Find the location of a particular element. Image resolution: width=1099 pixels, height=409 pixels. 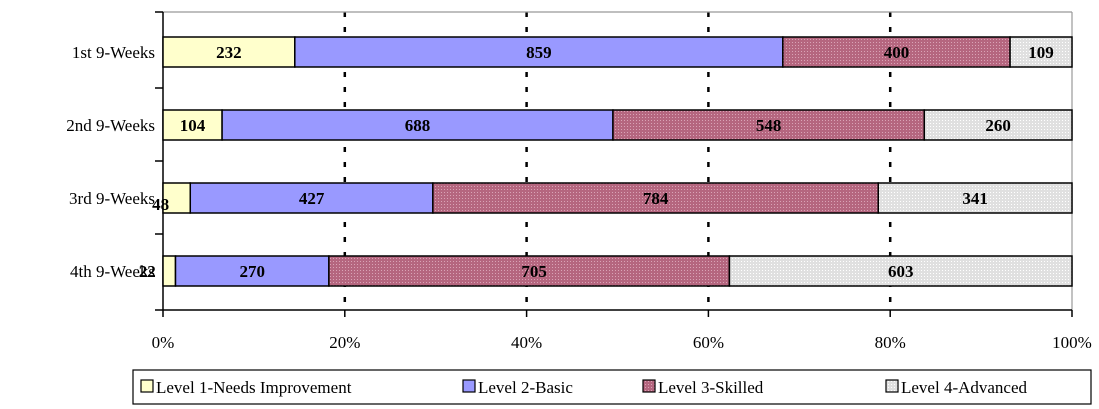

legend-label: Level 3-Skilled is located at coordinates (711, 387).